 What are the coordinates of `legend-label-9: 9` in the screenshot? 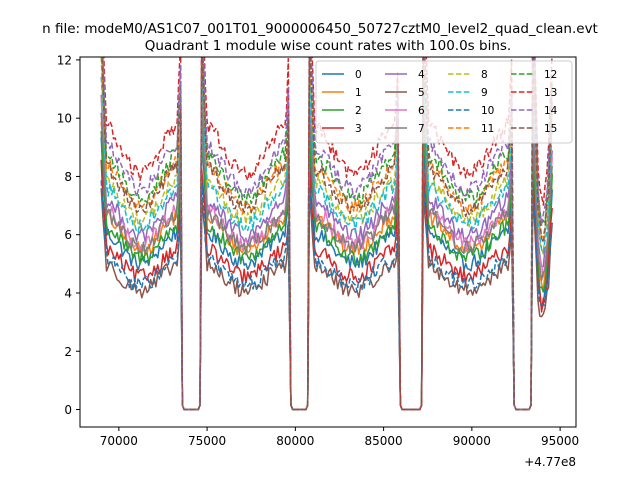 It's located at (484, 93).